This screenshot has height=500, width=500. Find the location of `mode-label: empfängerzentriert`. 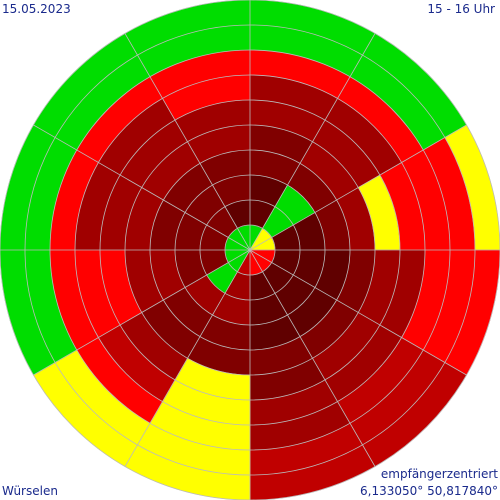

mode-label: empfängerzentriert is located at coordinates (439, 474).